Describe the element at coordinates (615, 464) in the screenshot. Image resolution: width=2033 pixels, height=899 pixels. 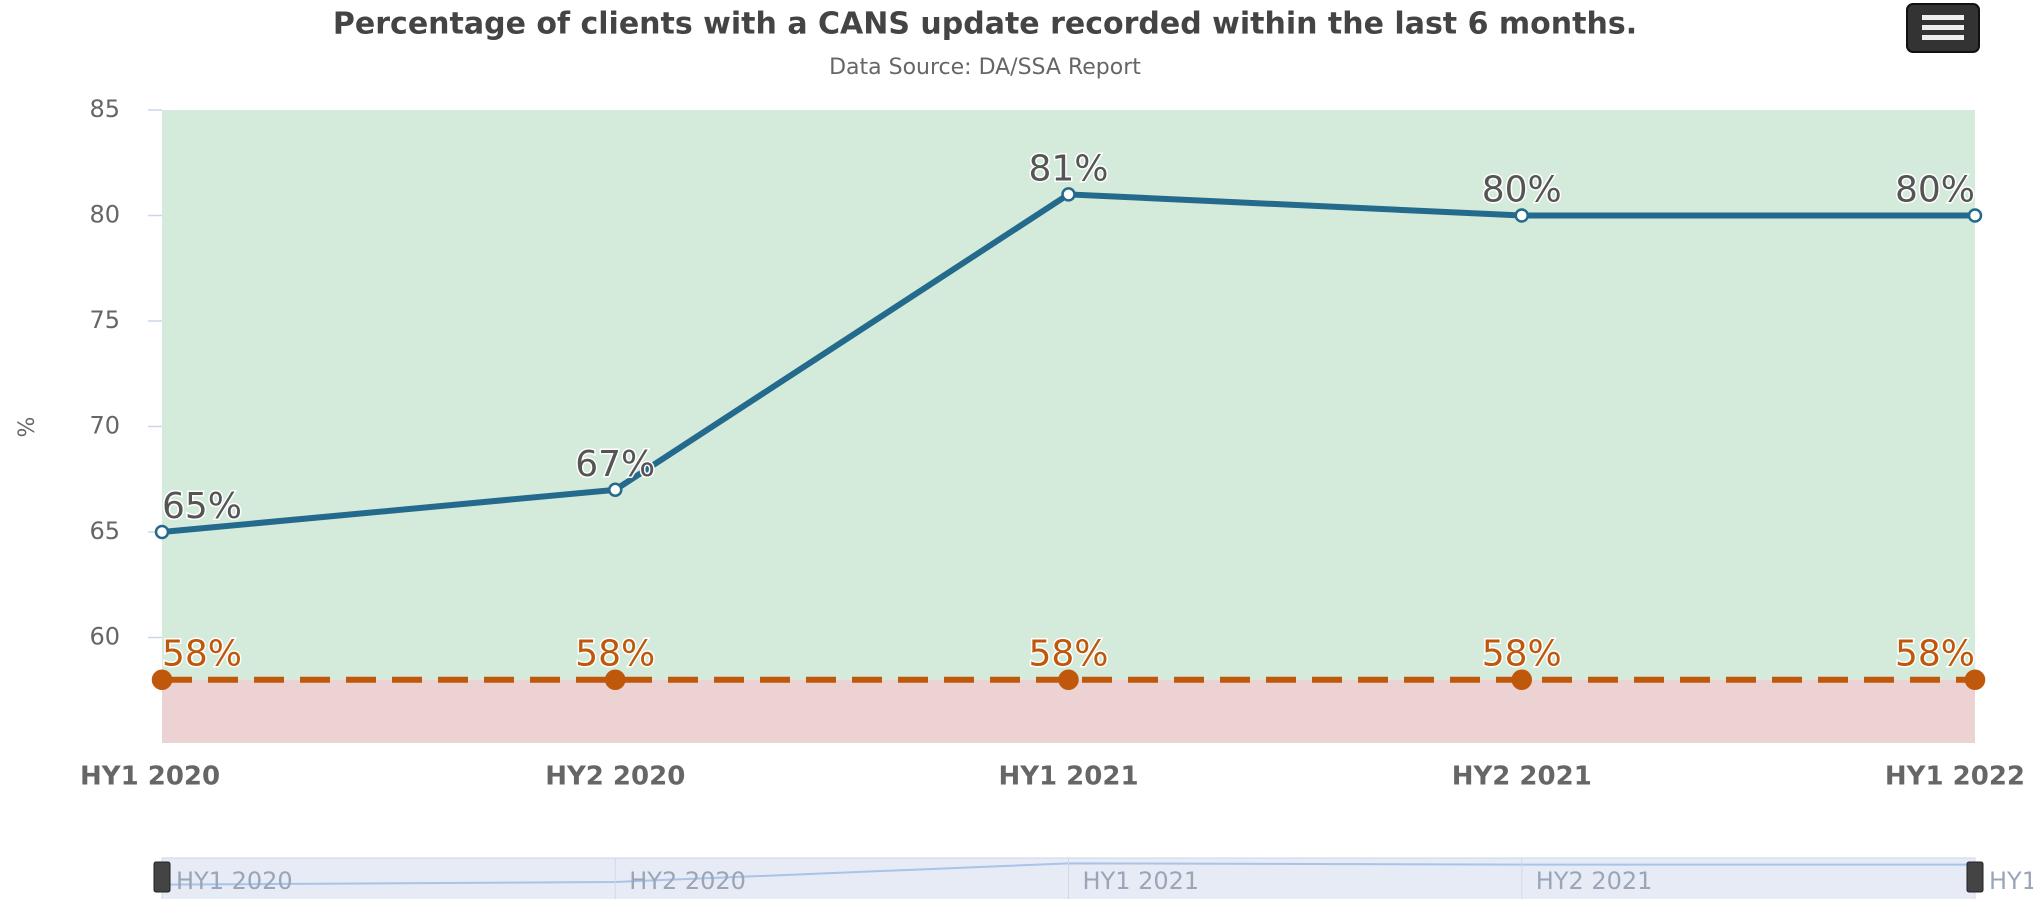
I see `data-label: 67%` at that location.